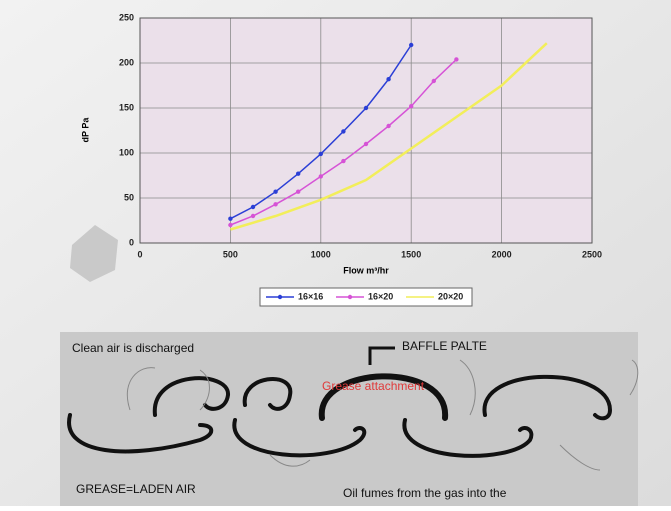  I want to click on callout-line, so click(381, 355).